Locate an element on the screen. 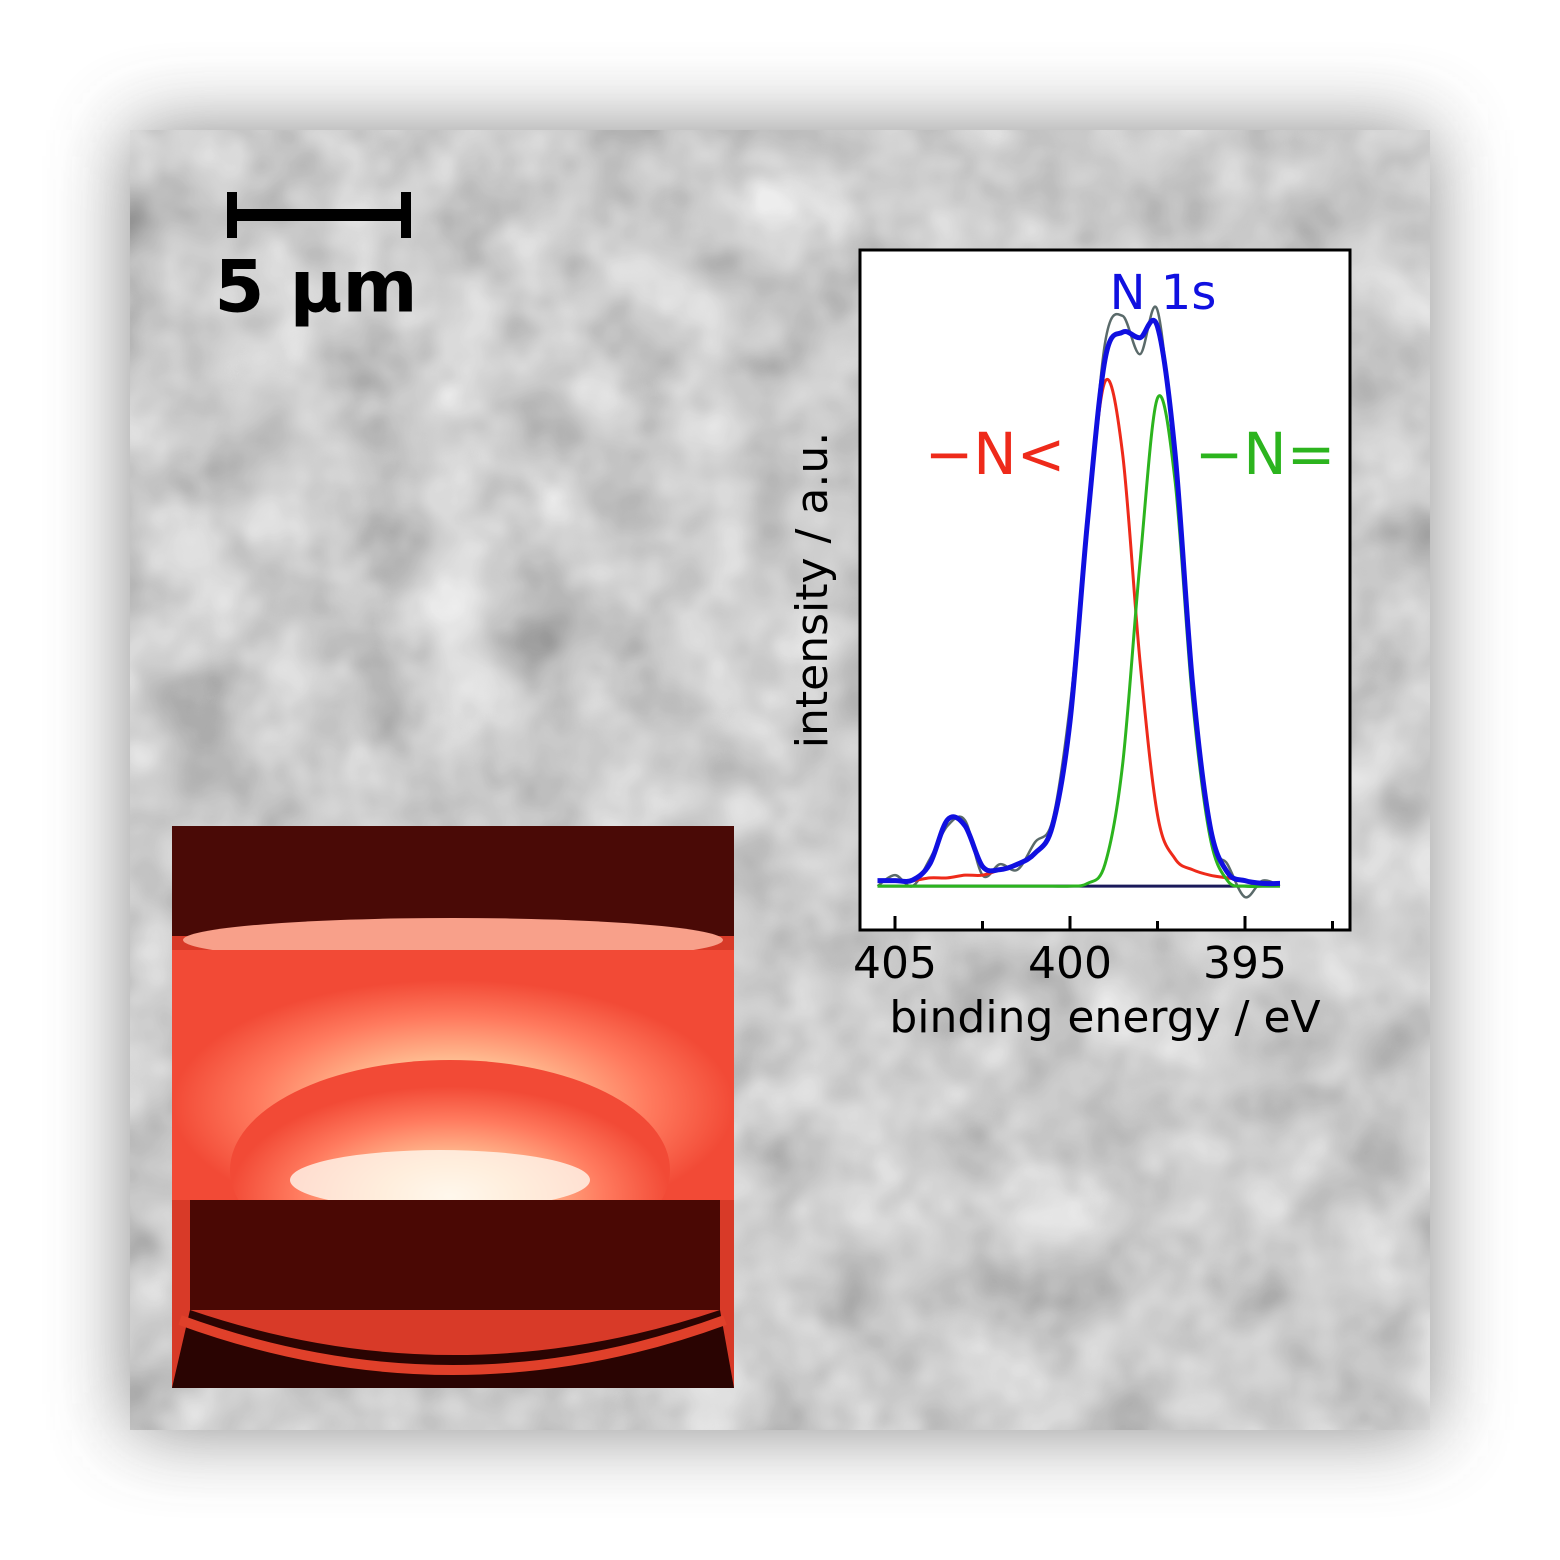  scale-bar-label: 5 µm is located at coordinates (315, 287).